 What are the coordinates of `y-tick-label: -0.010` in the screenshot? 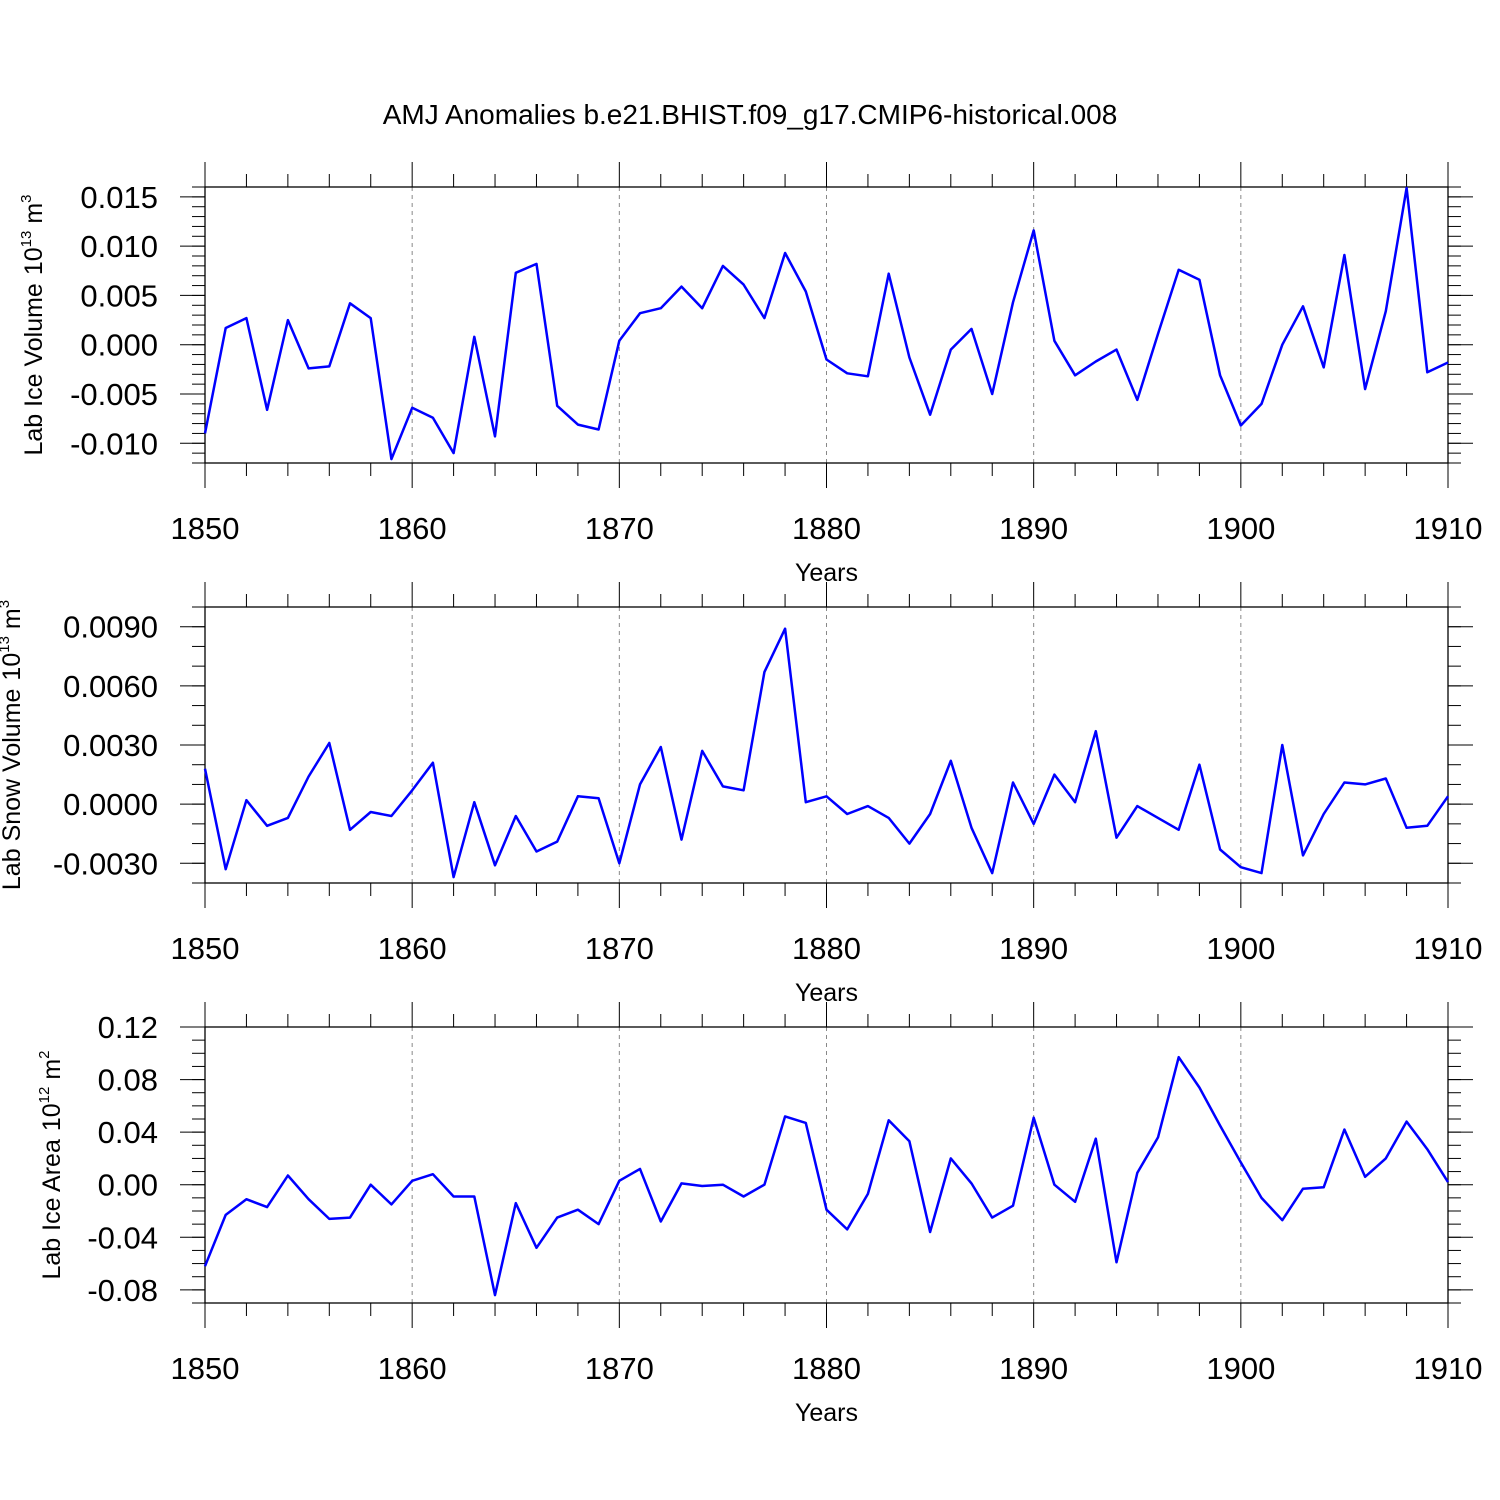 It's located at (114, 443).